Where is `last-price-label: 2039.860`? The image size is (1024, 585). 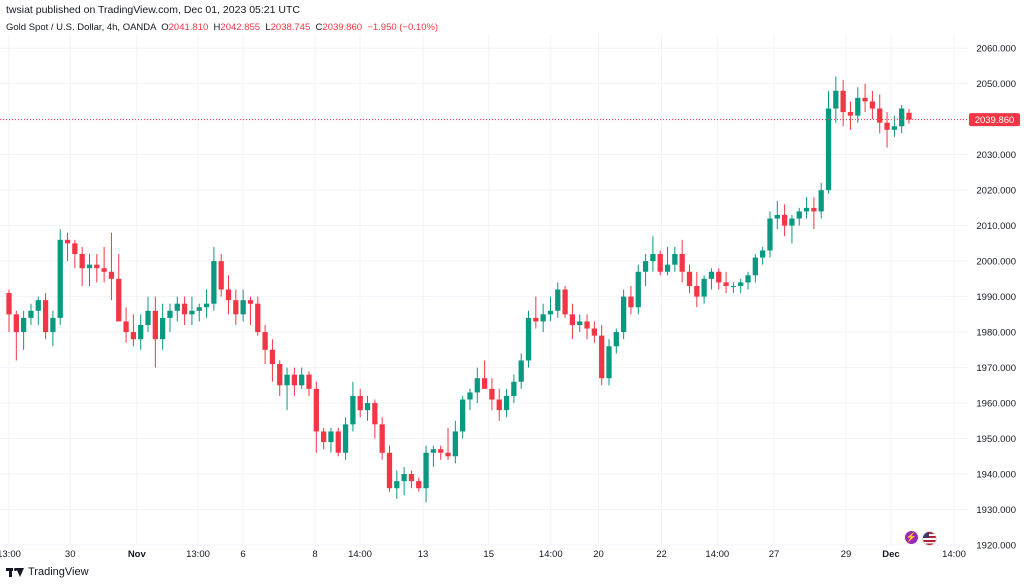
last-price-label: 2039.860 is located at coordinates (995, 120).